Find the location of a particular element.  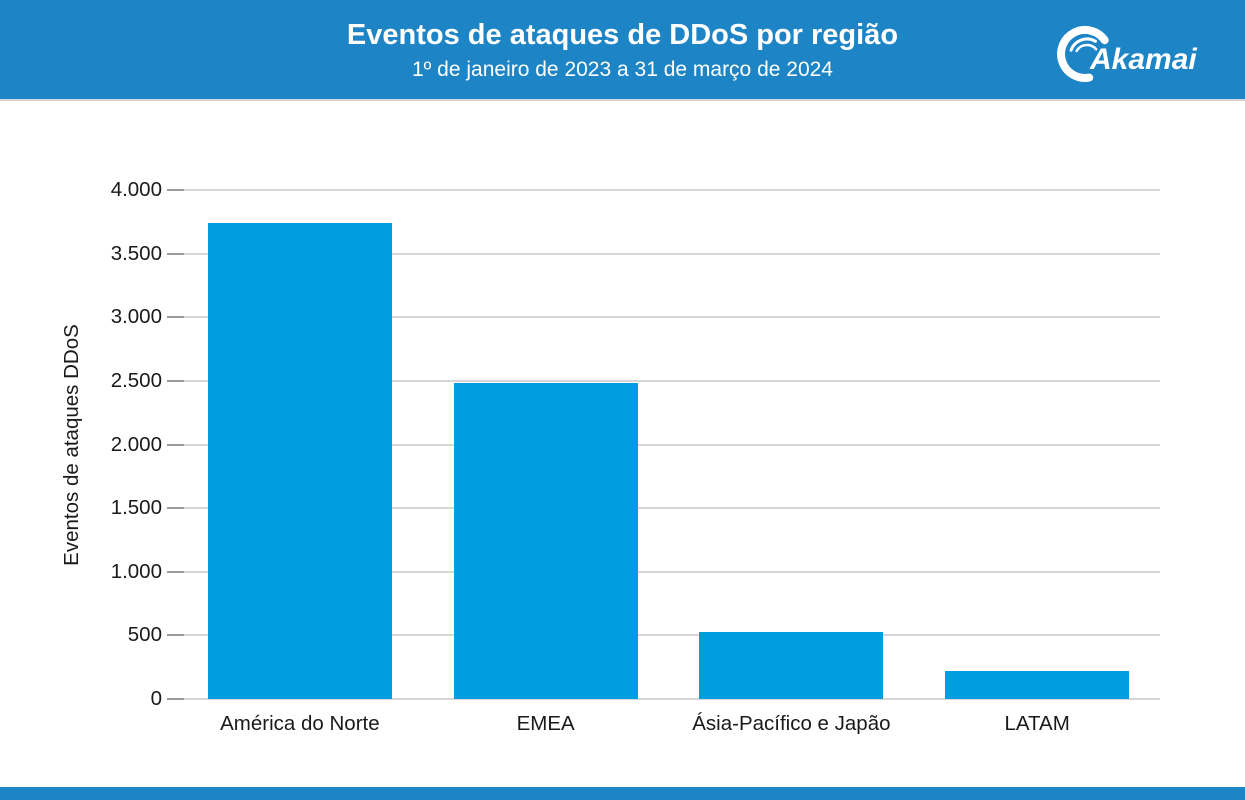

y-tick-label: 0 is located at coordinates (156, 698).